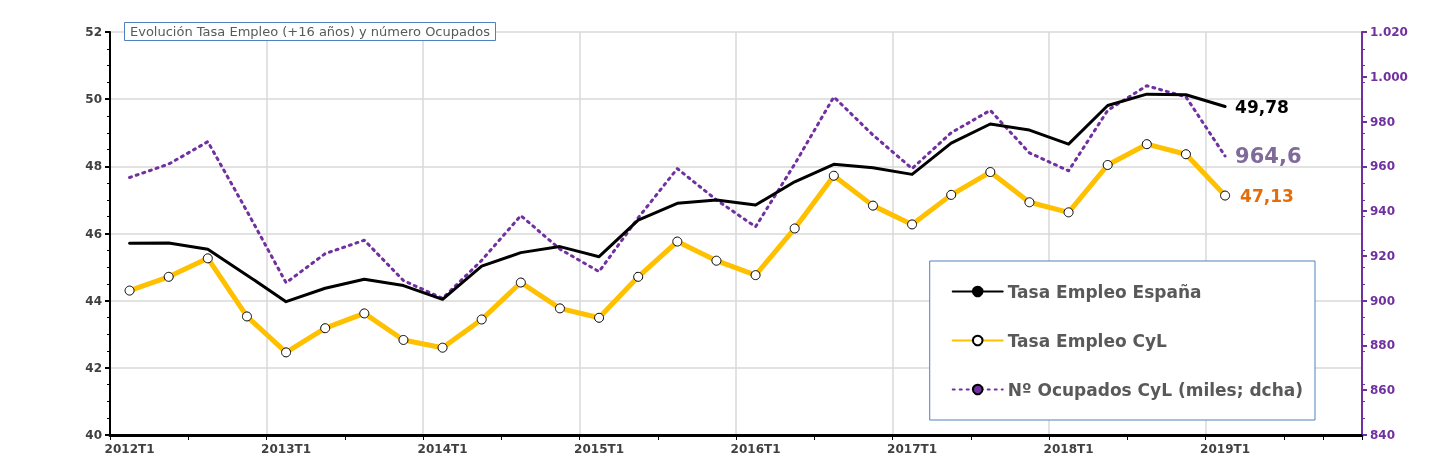 Image resolution: width=1450 pixels, height=464 pixels. What do you see at coordinates (93, 32) in the screenshot?
I see `y-tick-label: 52` at bounding box center [93, 32].